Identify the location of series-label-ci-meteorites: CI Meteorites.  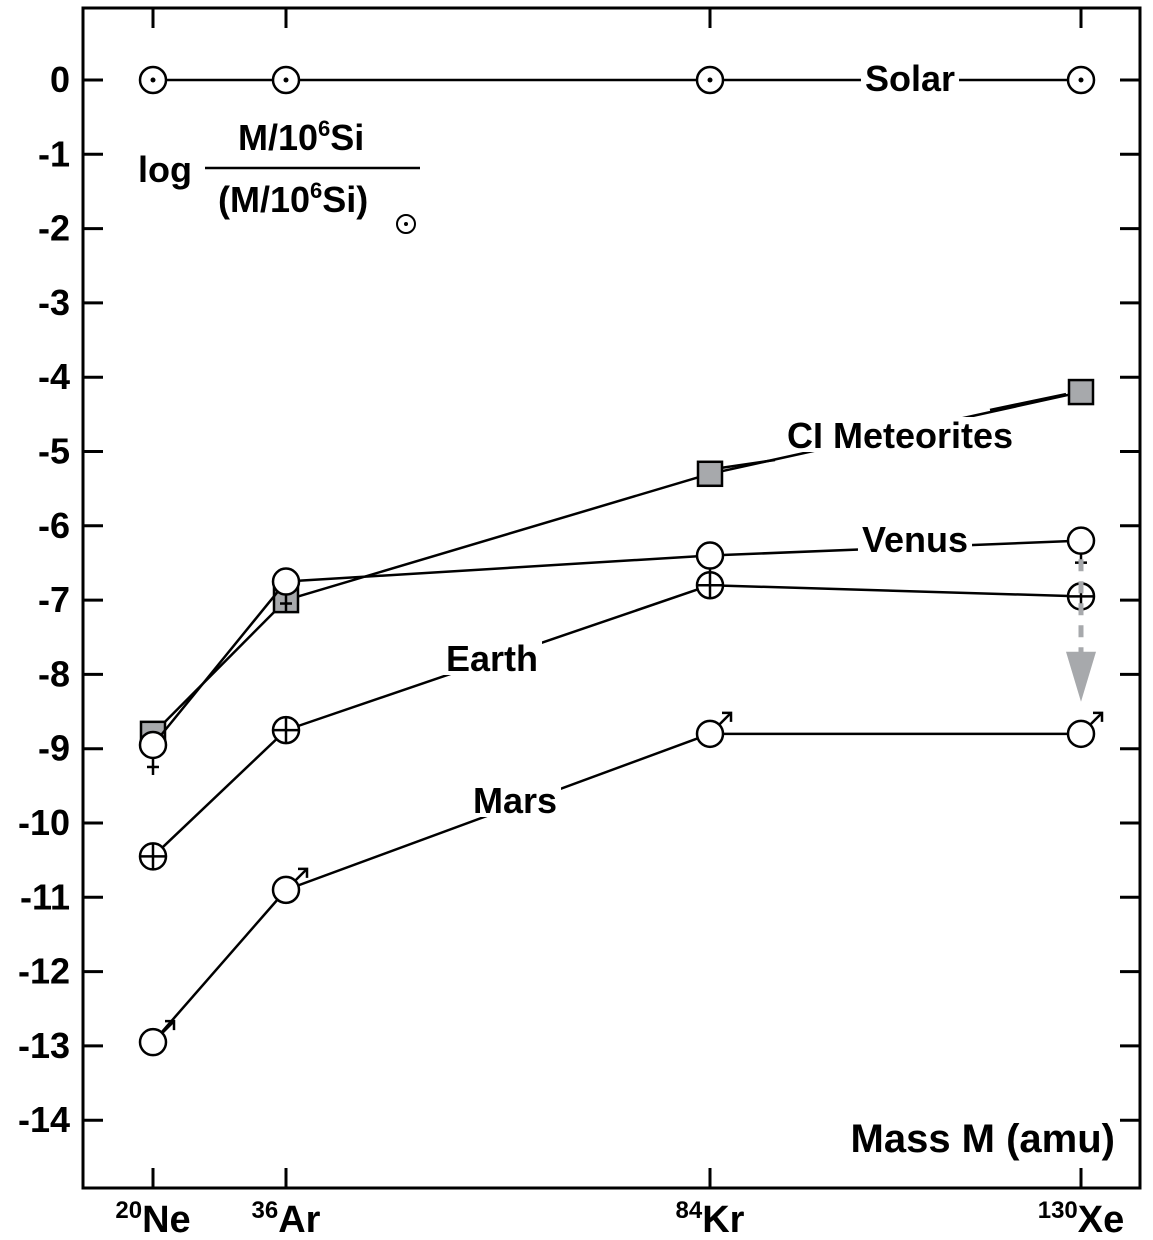
(900, 435).